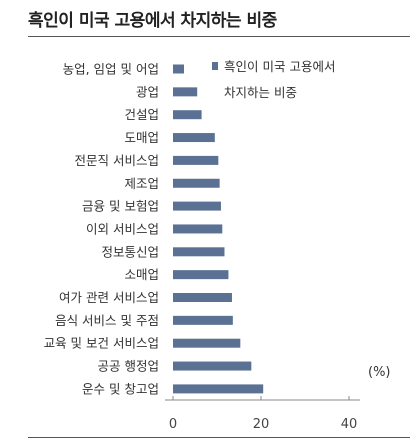 The width and height of the screenshot is (412, 442). What do you see at coordinates (279, 66) in the screenshot?
I see `legend-label-line-1: 흑인이 미국 고용에서` at bounding box center [279, 66].